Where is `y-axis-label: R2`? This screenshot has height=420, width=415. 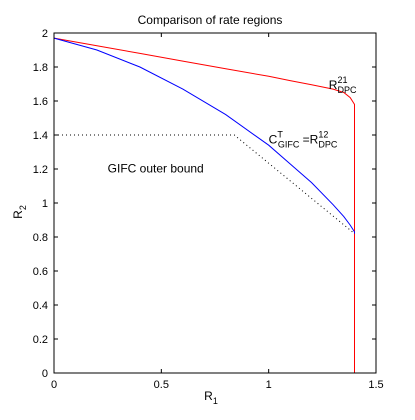
y-axis-label: R2 is located at coordinates (19, 212).